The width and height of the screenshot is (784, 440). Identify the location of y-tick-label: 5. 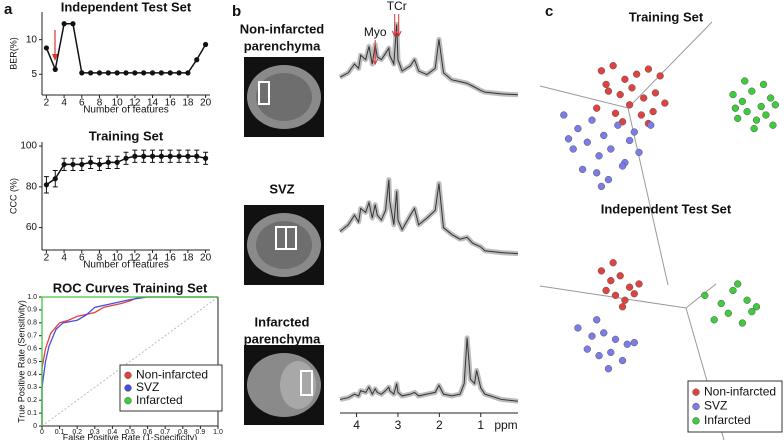
(34, 74).